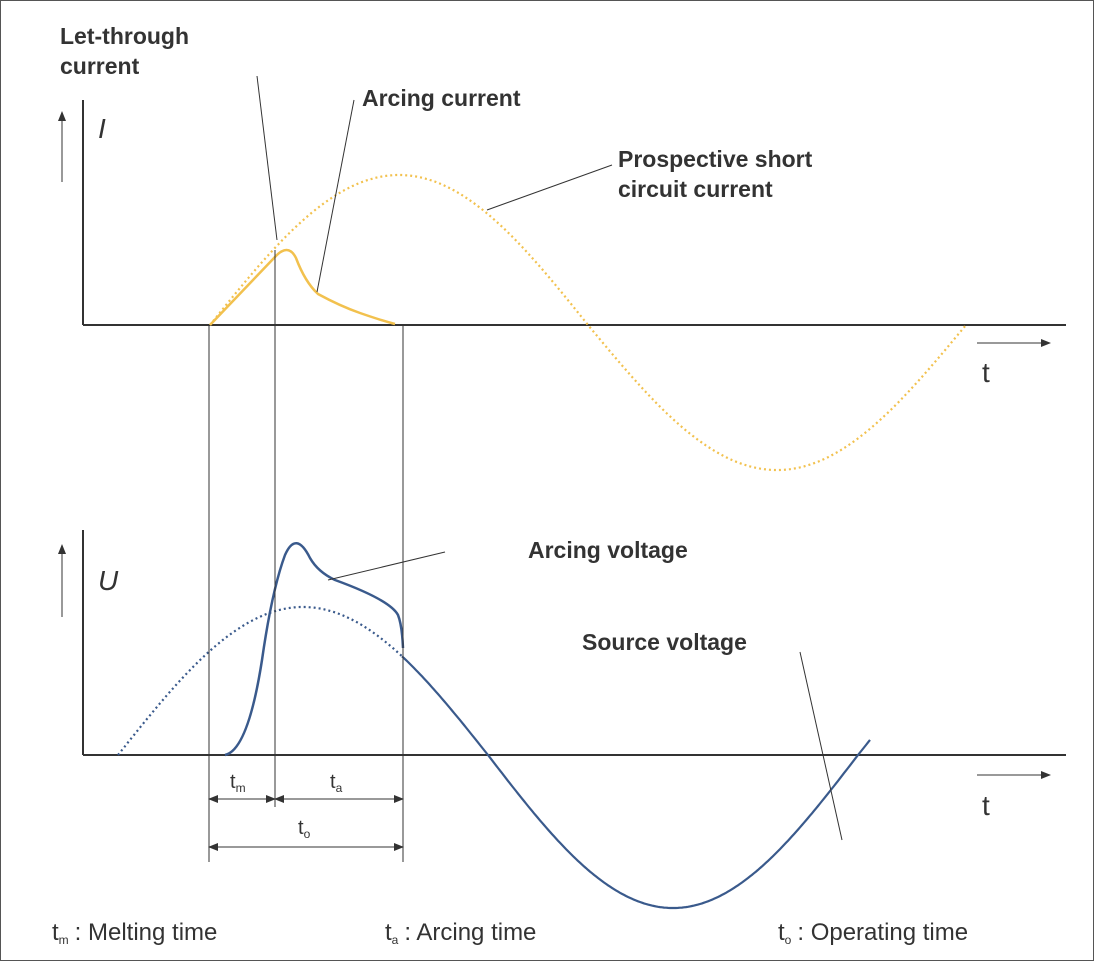  Describe the element at coordinates (238, 783) in the screenshot. I see `interval-label: tm` at that location.